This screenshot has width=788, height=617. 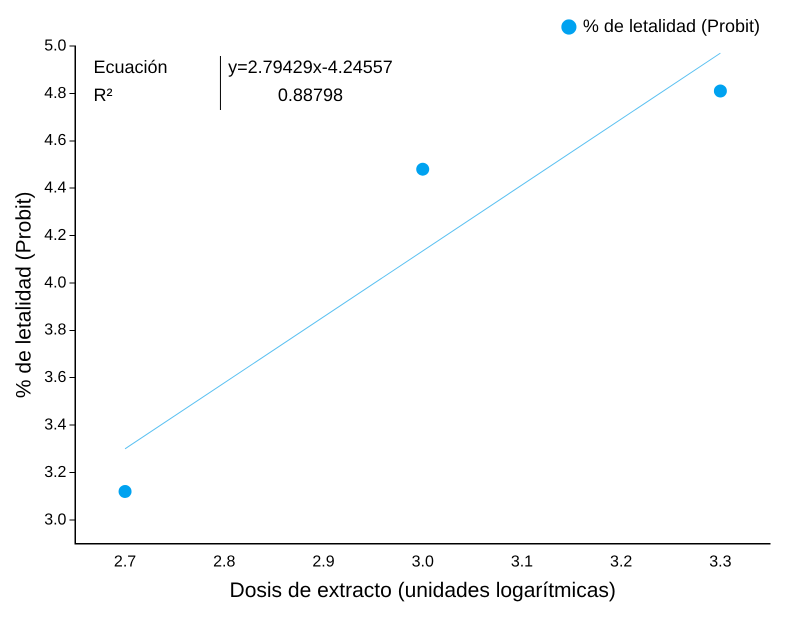 What do you see at coordinates (423, 590) in the screenshot?
I see `x-axis-title: Dosis de extracto (unidades logarítmicas)` at bounding box center [423, 590].